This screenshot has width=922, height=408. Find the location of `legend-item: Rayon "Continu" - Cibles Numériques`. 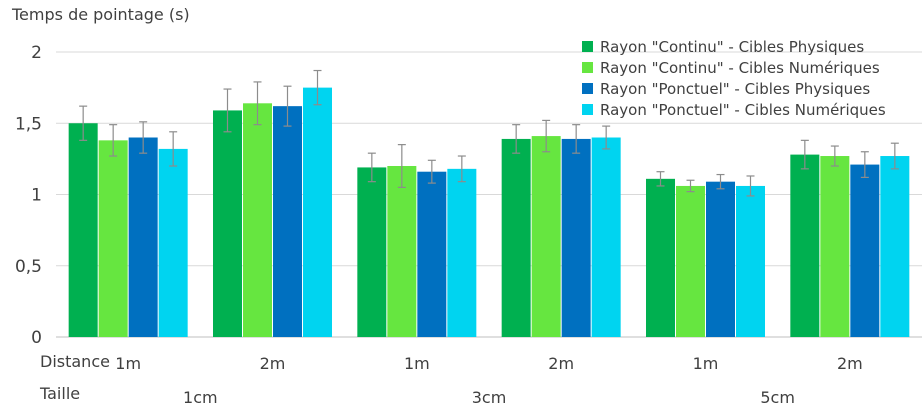

legend-item: Rayon "Continu" - Cibles Numériques is located at coordinates (734, 67).